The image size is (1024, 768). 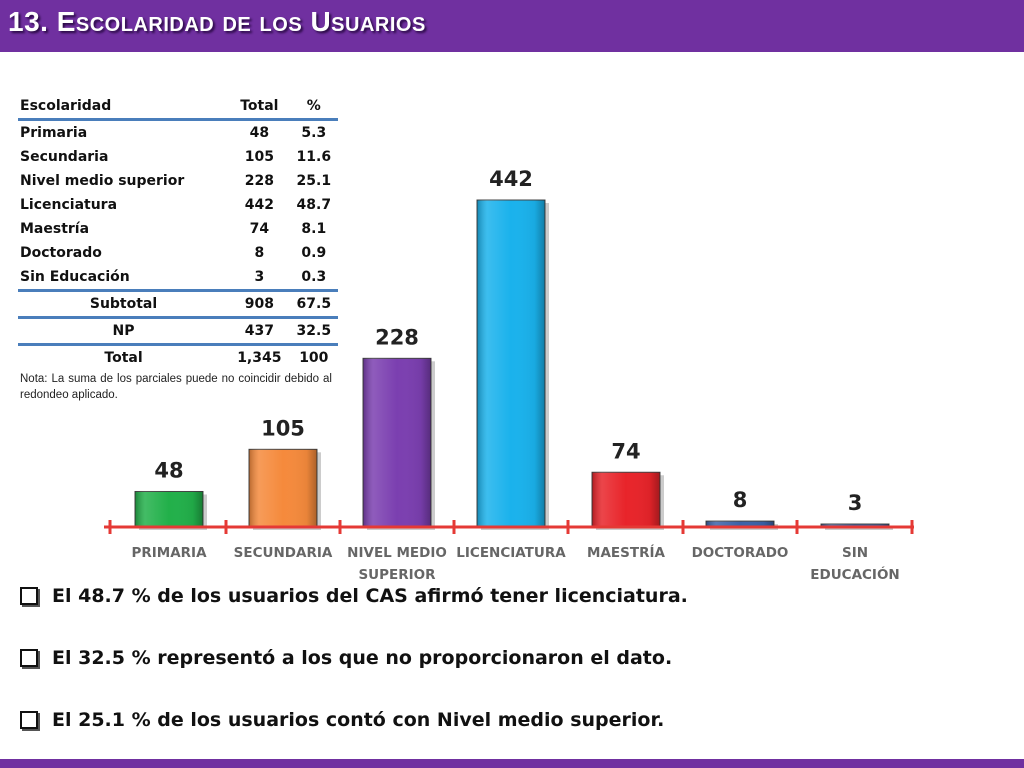 I want to click on bottom-bar, so click(x=512, y=763).